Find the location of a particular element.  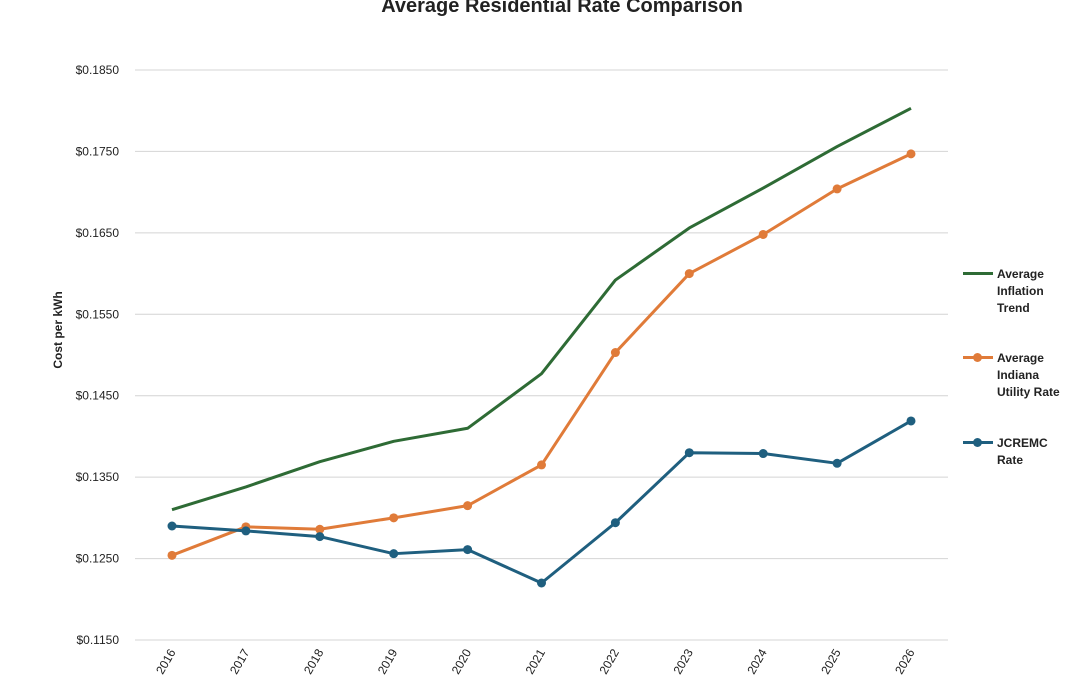

x-tick-label: 2026 is located at coordinates (905, 660).